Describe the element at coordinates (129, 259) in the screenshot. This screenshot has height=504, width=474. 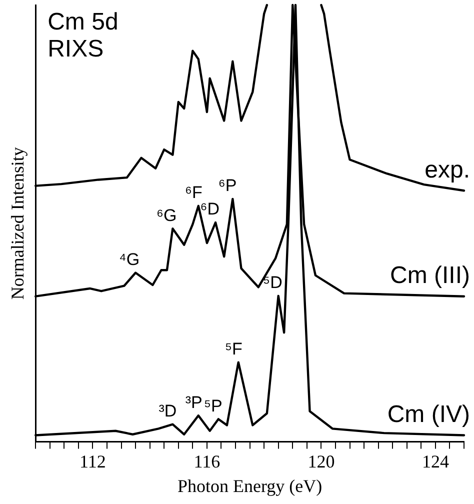
I see `annotation: ⁴G` at that location.